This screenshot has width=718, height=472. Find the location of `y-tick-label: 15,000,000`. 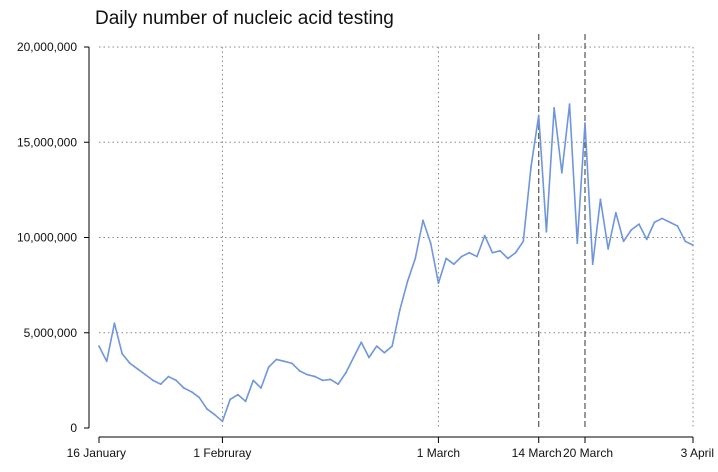

y-tick-label: 15,000,000 is located at coordinates (47, 142).